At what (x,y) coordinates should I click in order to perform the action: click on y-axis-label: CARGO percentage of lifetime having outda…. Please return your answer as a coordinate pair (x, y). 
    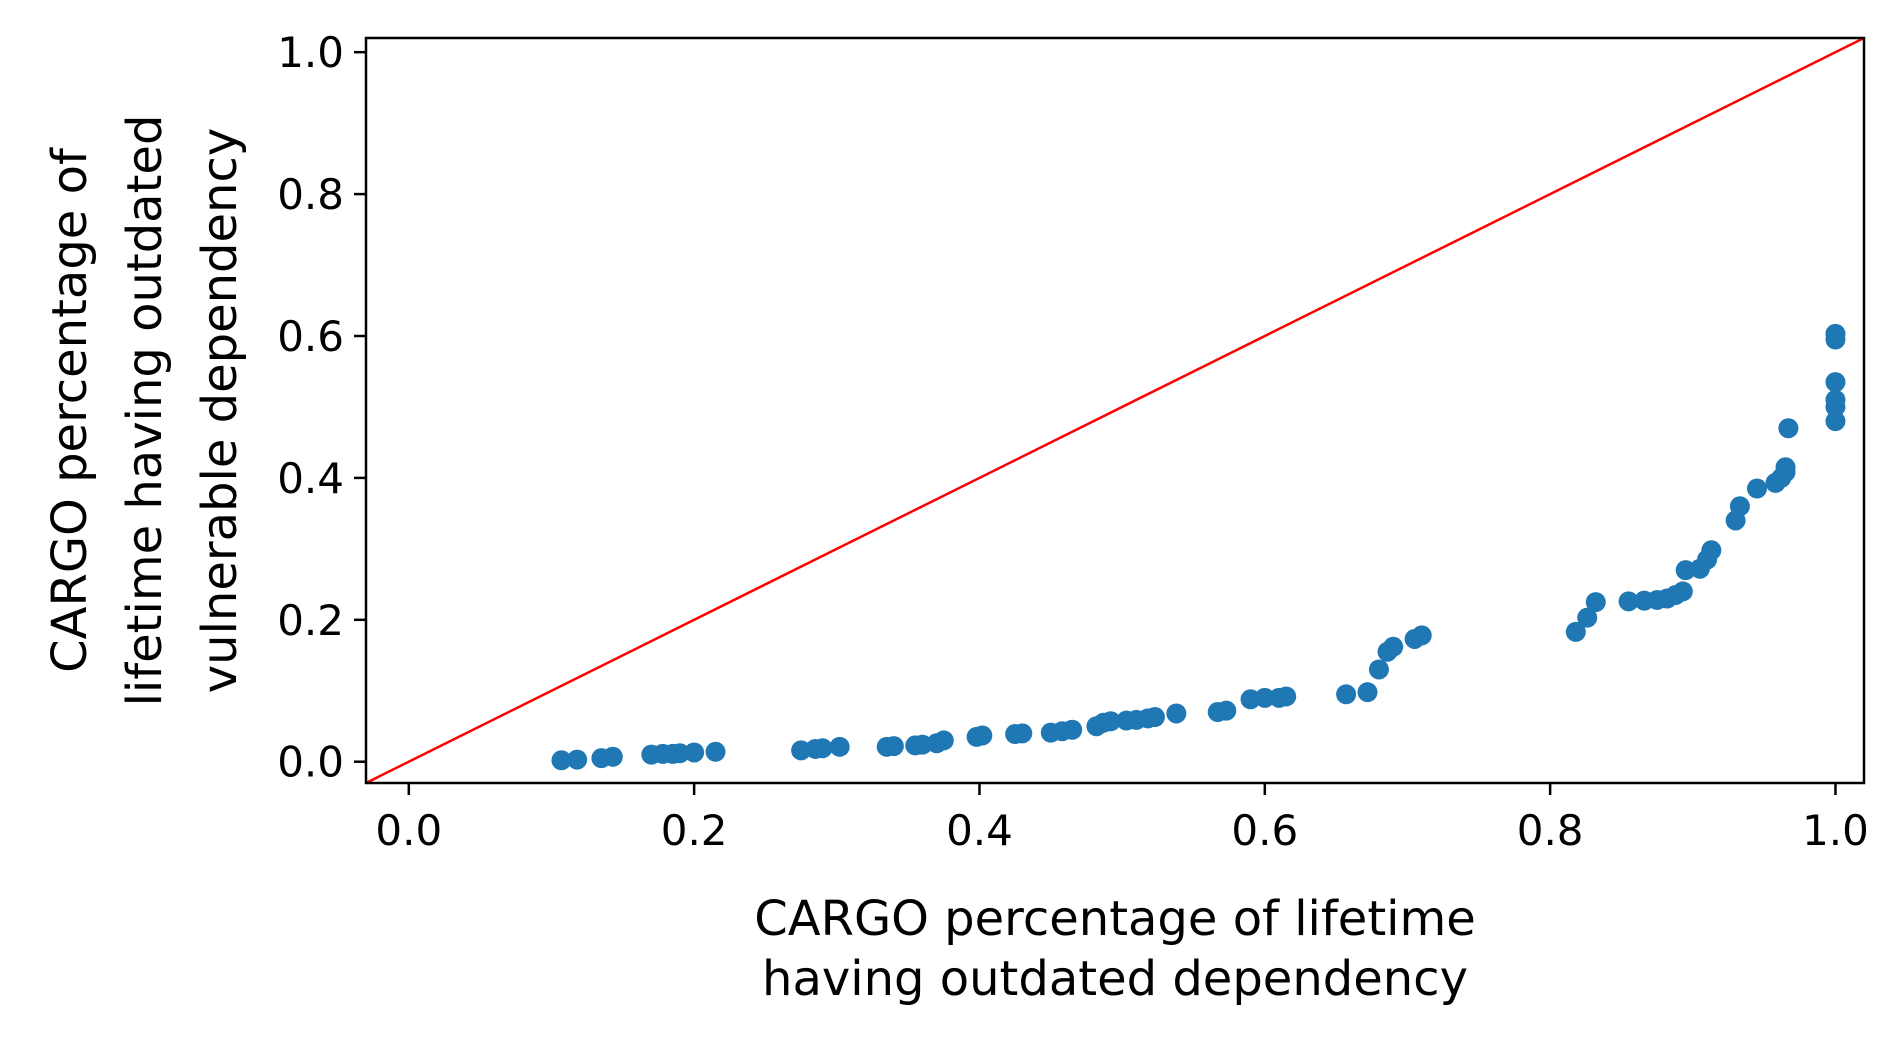
    Looking at the image, I should click on (145, 411).